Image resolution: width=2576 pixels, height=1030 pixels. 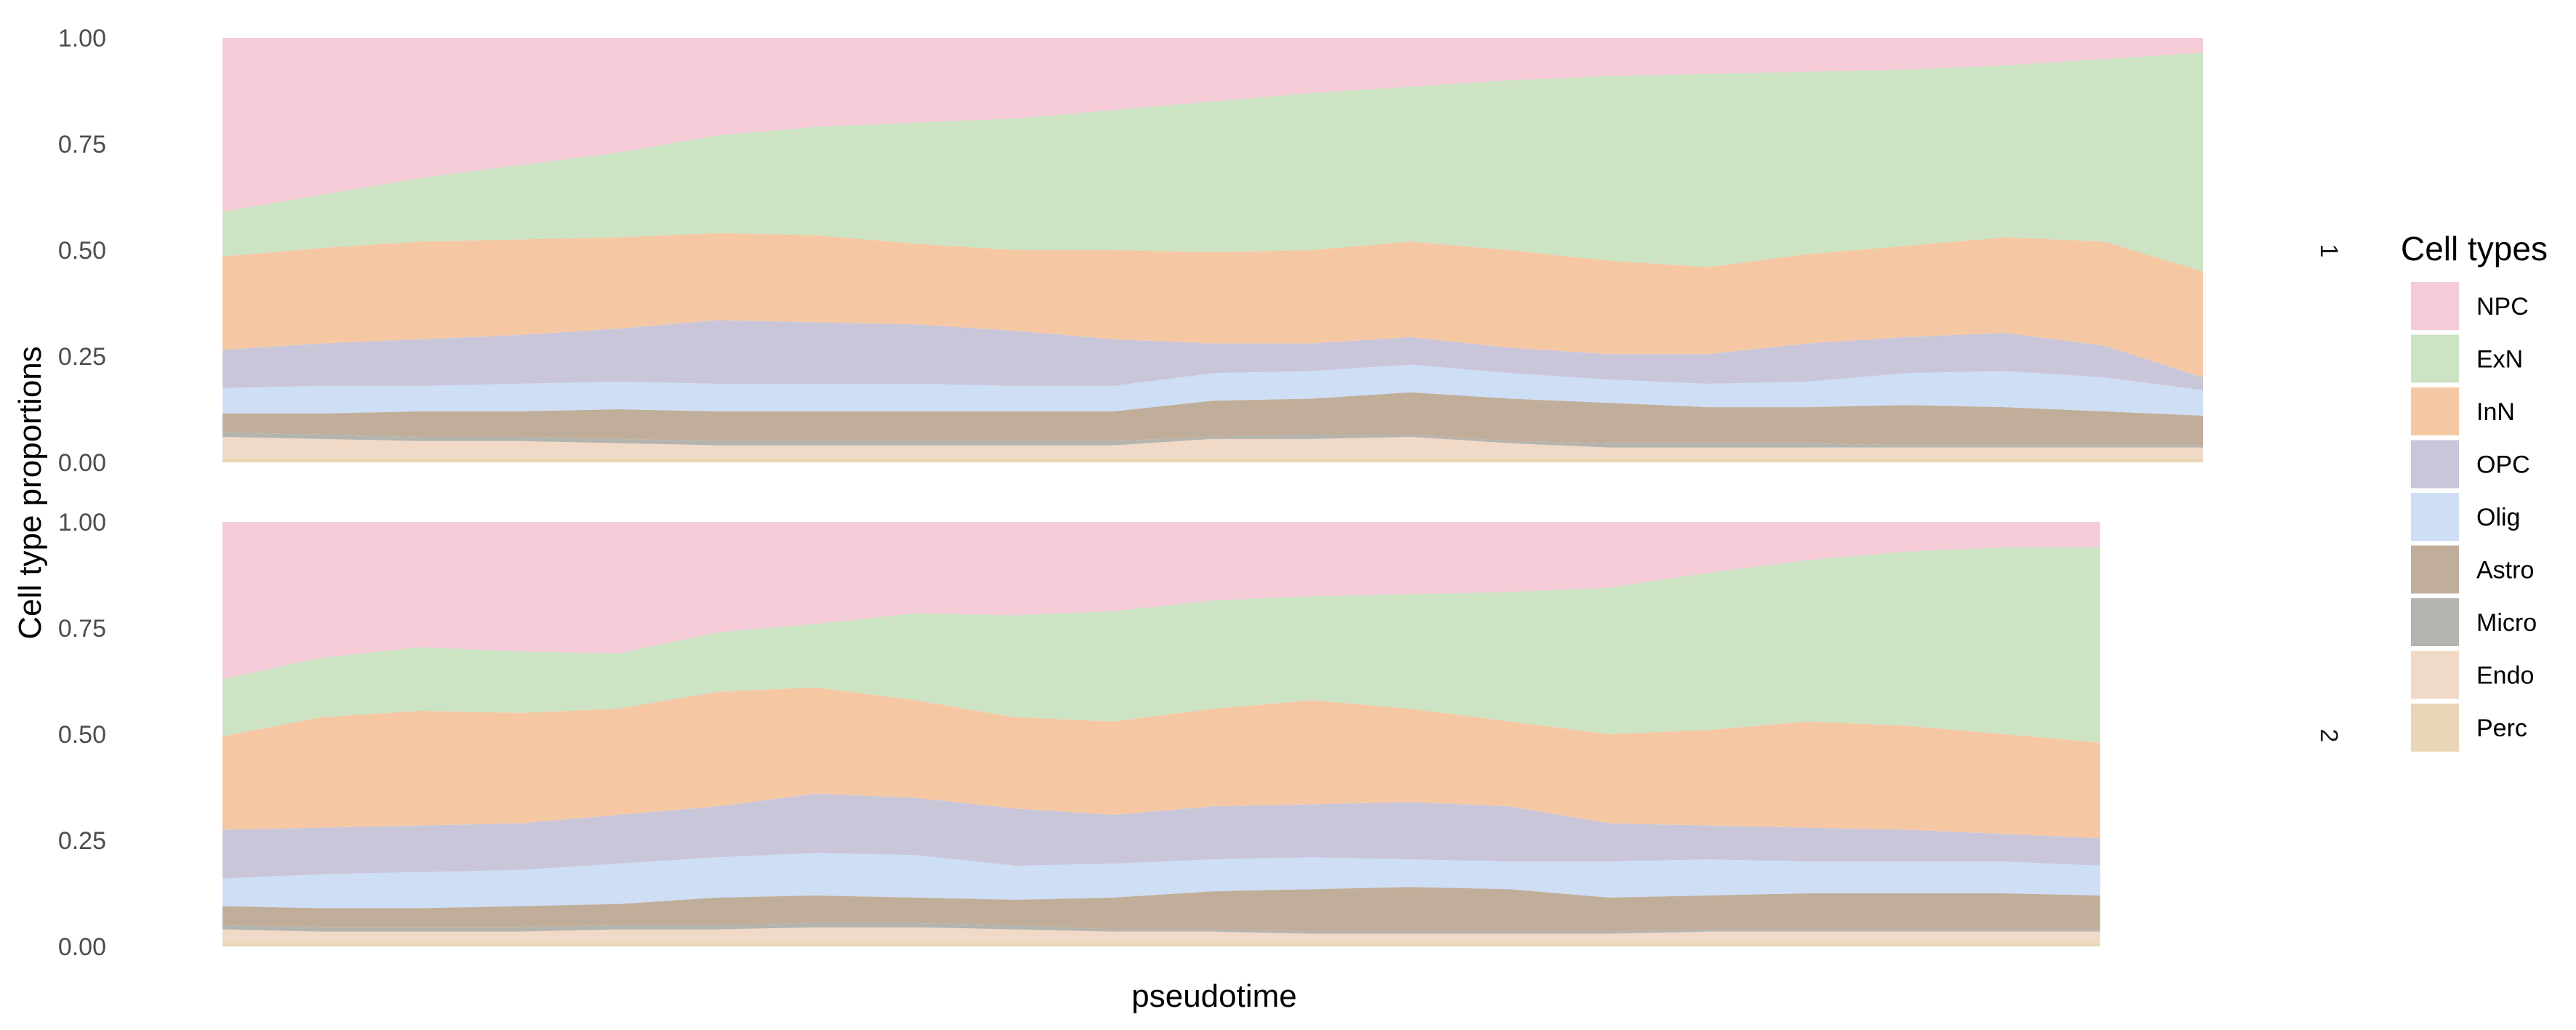 What do you see at coordinates (82, 841) in the screenshot?
I see `y-tick-label-panel-2: 0.25` at bounding box center [82, 841].